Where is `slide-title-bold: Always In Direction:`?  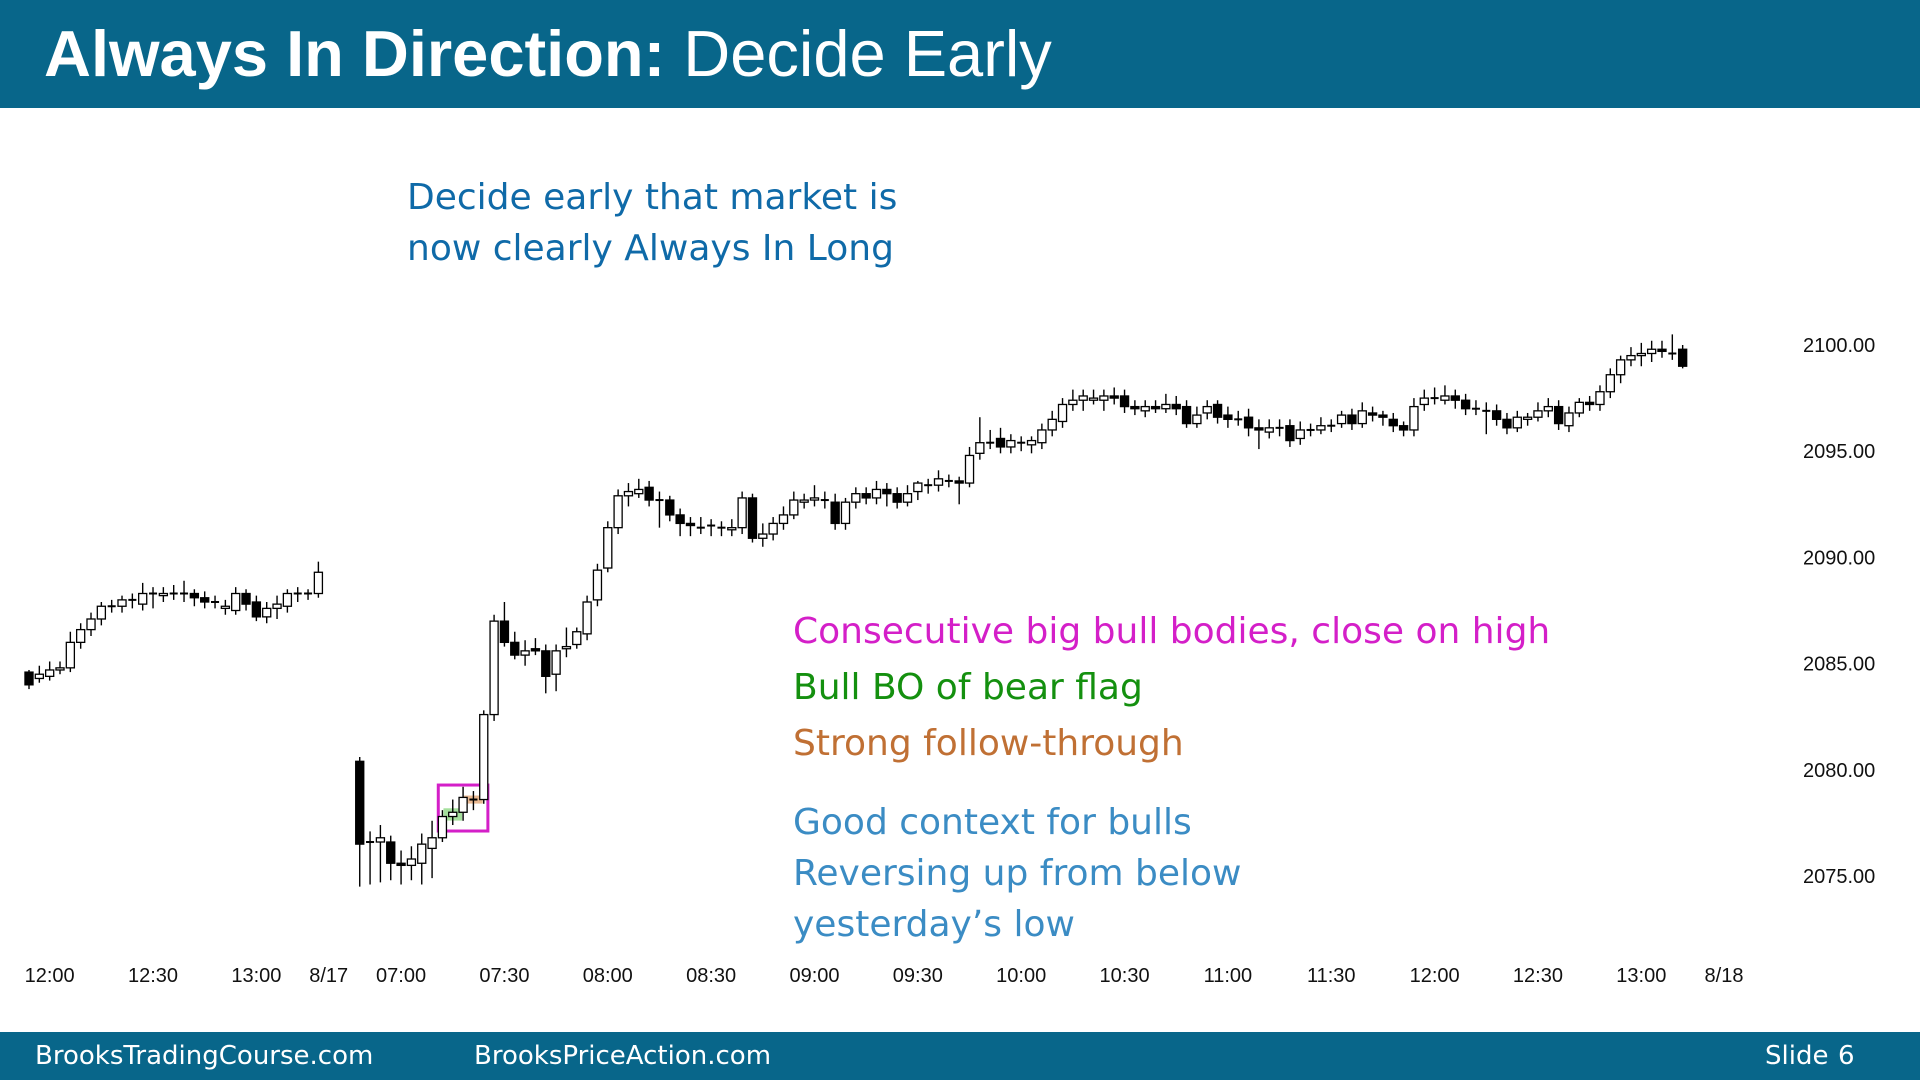 slide-title-bold: Always In Direction: is located at coordinates (355, 53).